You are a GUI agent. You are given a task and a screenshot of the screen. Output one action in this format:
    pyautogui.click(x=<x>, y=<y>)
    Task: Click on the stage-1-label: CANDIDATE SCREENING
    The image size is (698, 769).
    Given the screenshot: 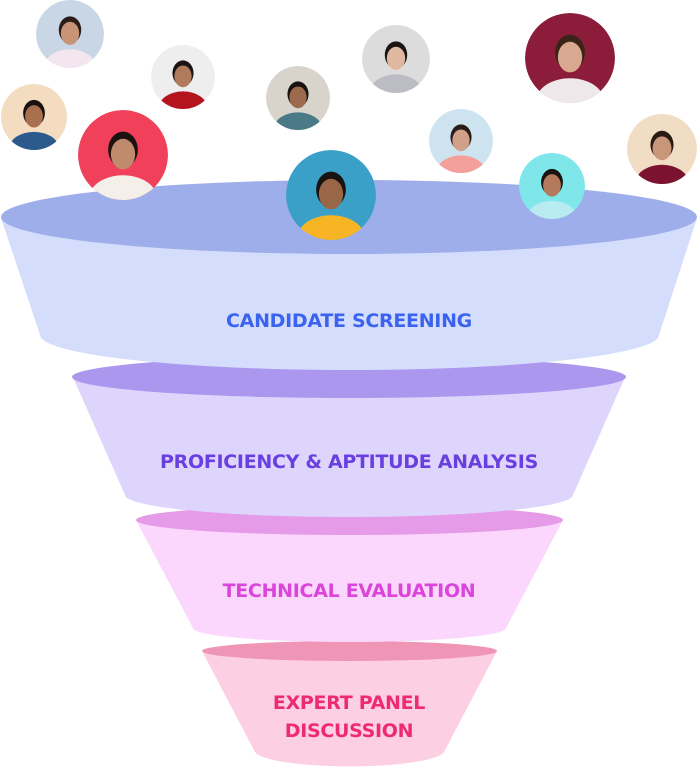 What is the action you would take?
    pyautogui.click(x=349, y=321)
    